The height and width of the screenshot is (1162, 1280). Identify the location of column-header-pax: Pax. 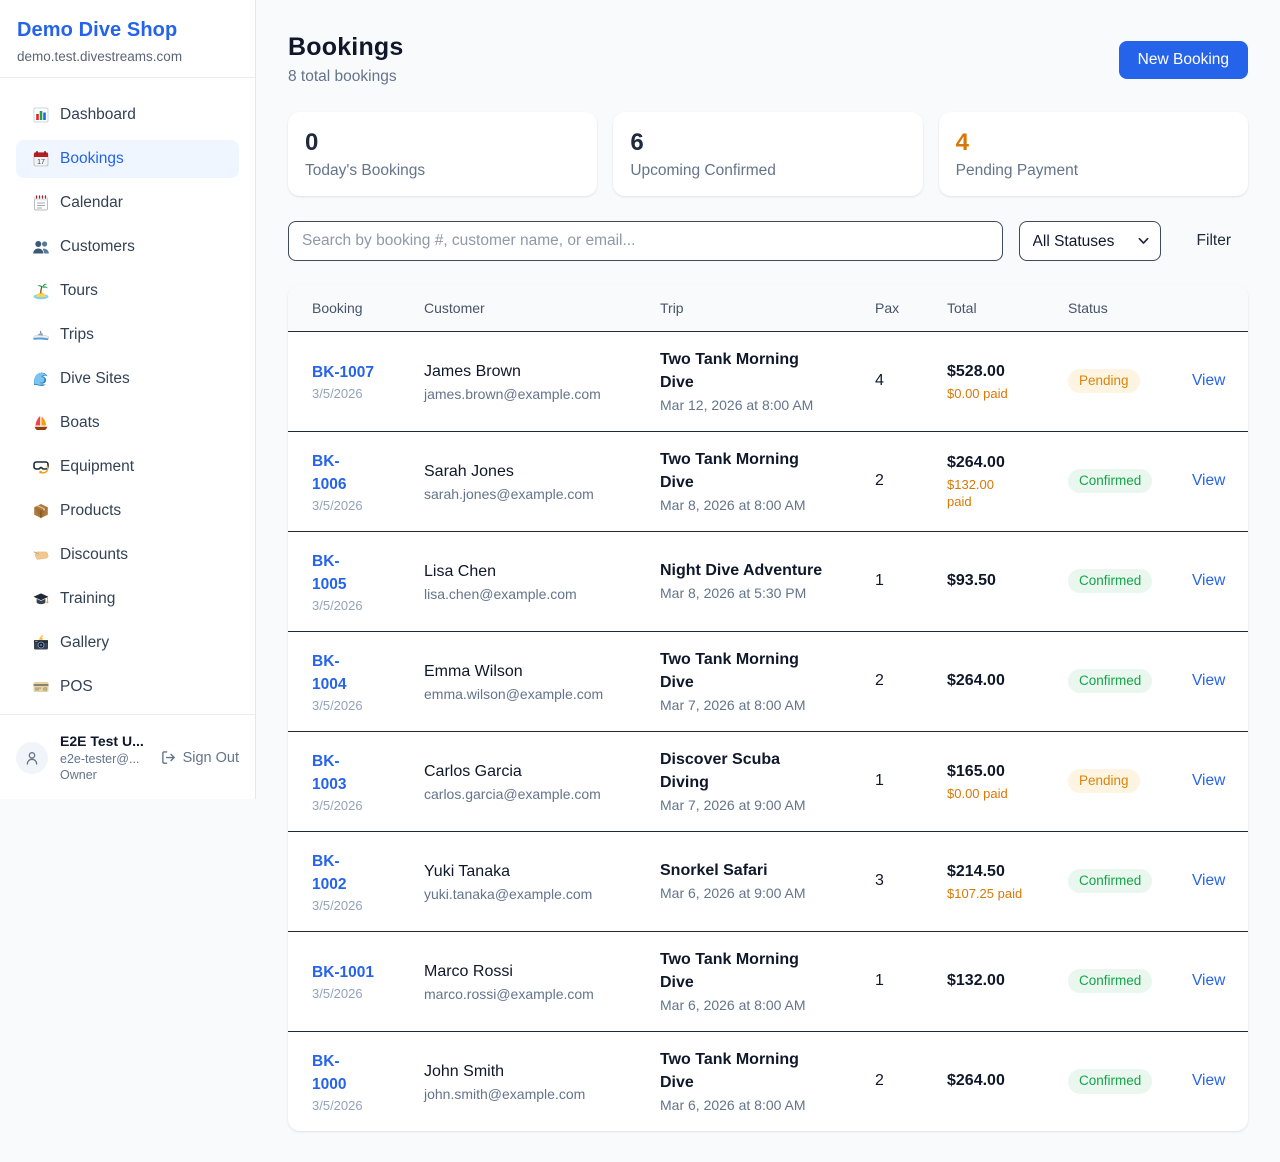
(899, 308).